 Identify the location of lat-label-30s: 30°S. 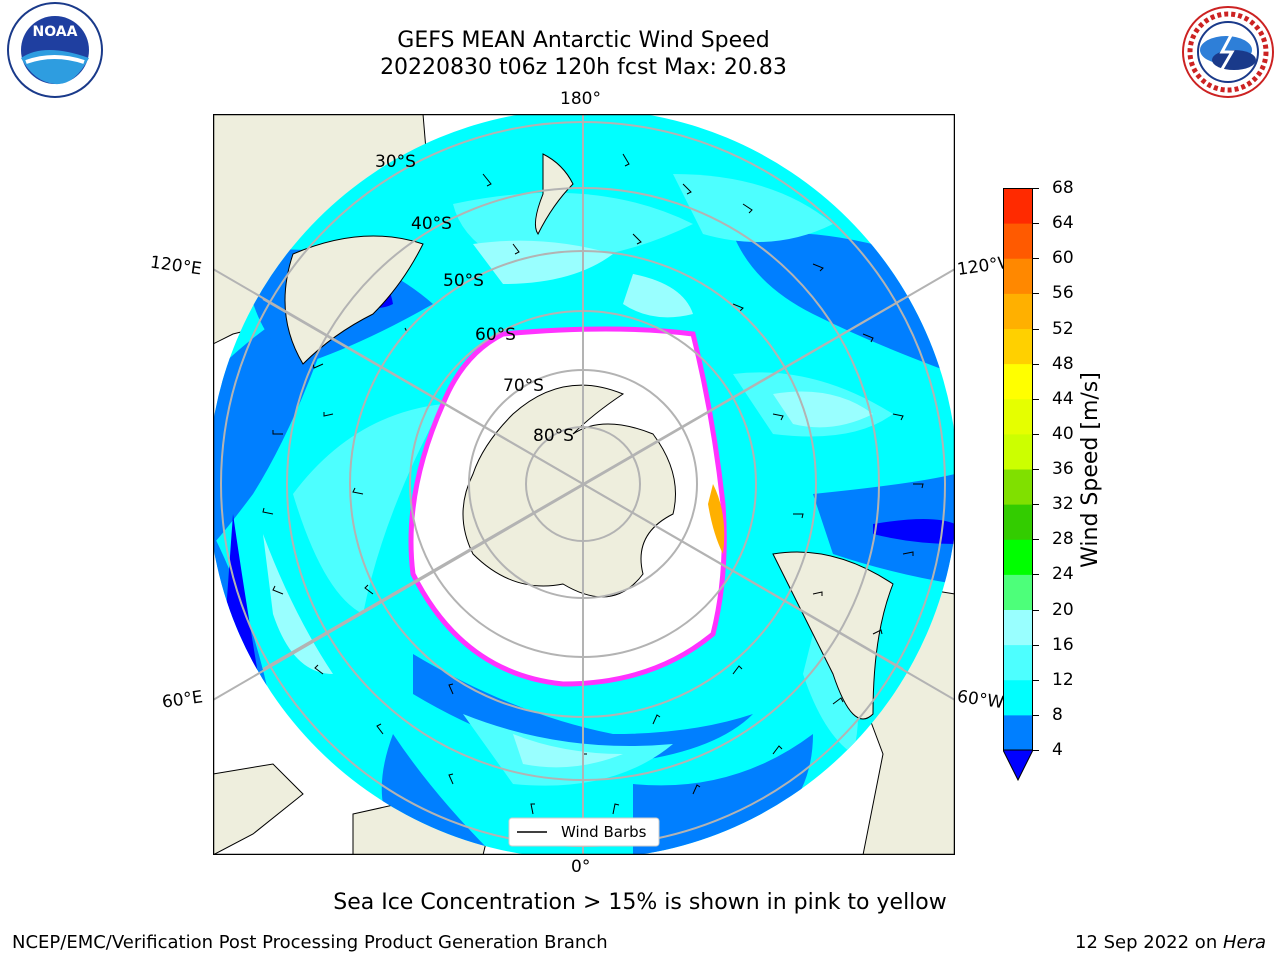
(395, 162).